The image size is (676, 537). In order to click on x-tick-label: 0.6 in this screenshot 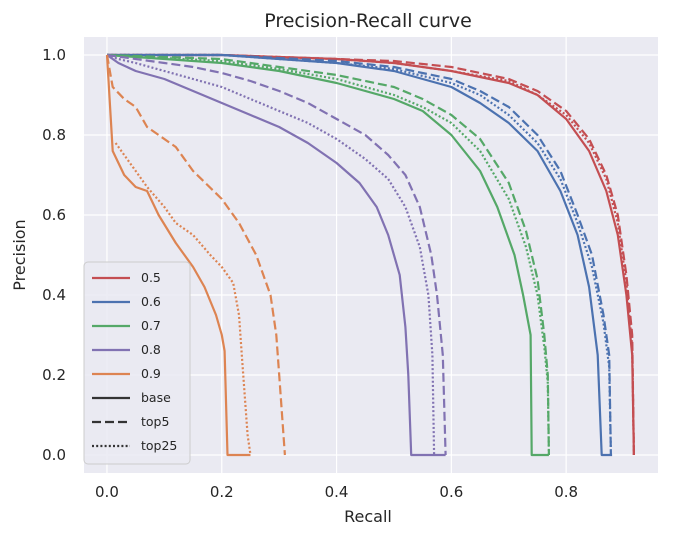, I will do `click(451, 492)`.